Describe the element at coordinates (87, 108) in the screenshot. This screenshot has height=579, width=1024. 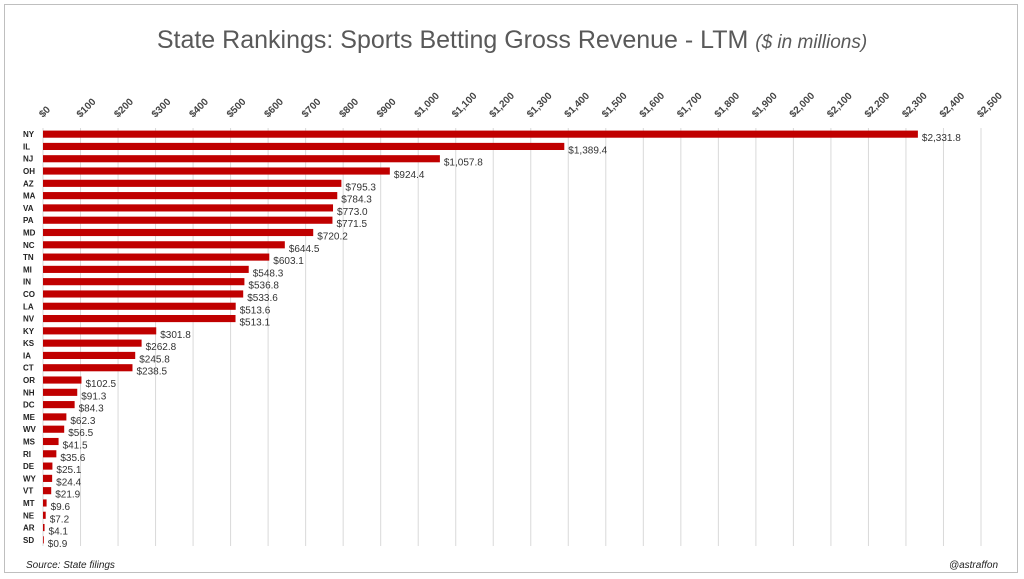
I see `x-tick-label: $100` at that location.